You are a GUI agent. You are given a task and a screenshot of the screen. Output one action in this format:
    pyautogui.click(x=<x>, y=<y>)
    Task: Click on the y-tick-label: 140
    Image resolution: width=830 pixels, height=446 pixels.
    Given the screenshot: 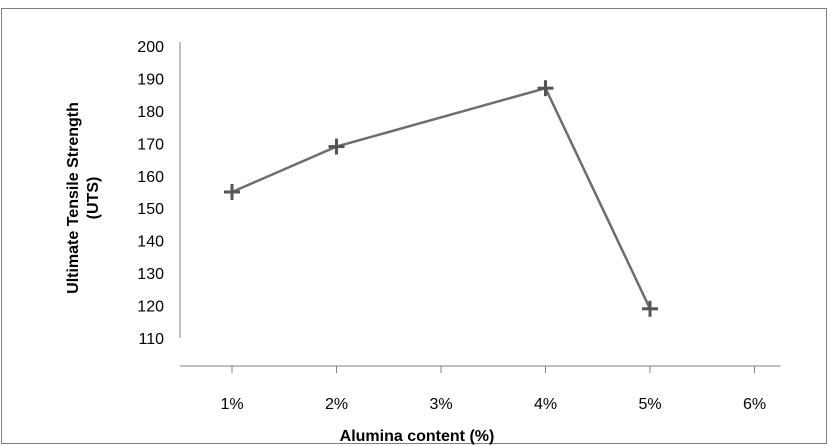 What is the action you would take?
    pyautogui.click(x=150, y=242)
    